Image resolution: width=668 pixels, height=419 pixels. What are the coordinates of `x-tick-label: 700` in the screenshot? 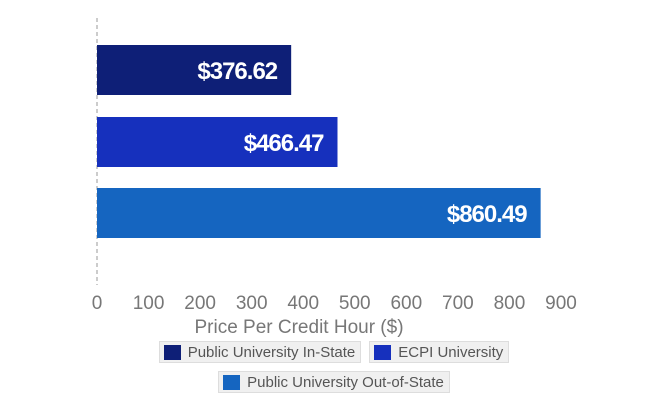 It's located at (458, 303).